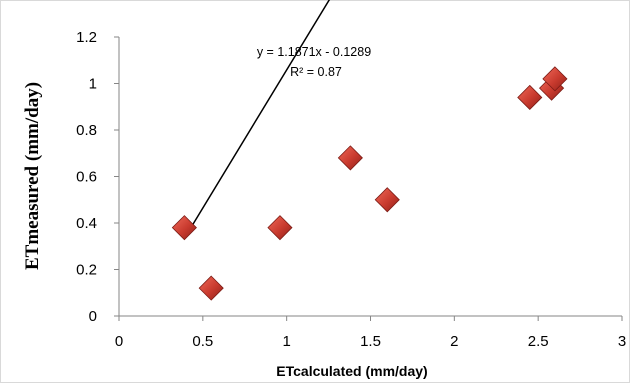  What do you see at coordinates (316, 72) in the screenshot?
I see `r-squared-label: R² = 0.87` at bounding box center [316, 72].